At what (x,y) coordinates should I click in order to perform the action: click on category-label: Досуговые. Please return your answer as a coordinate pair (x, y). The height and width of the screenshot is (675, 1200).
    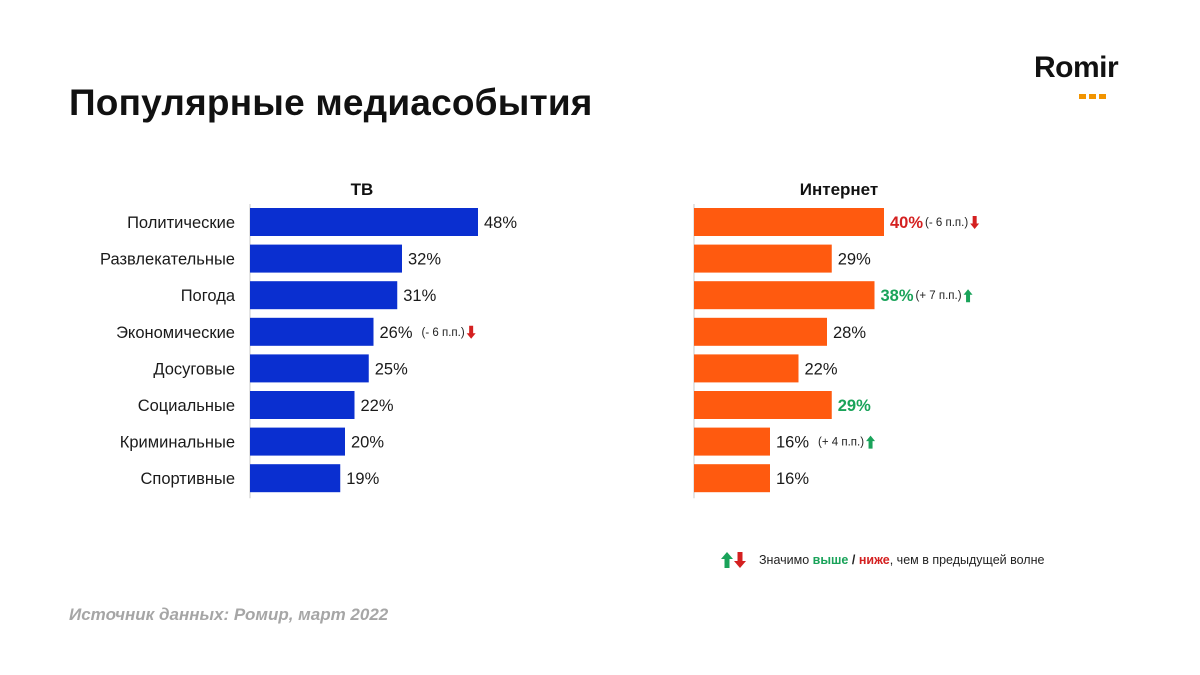
    Looking at the image, I should click on (194, 369).